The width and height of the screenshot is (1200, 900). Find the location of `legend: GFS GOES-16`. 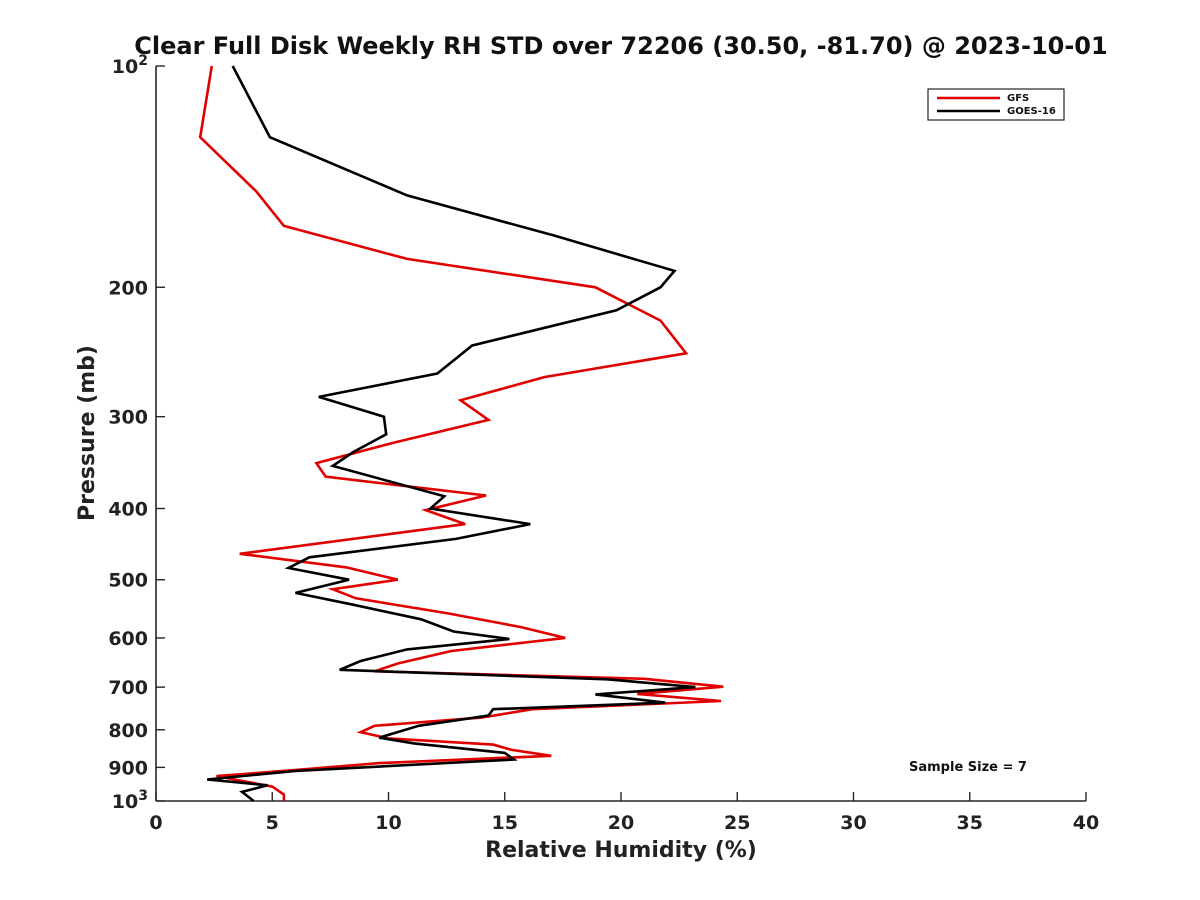

legend: GFS GOES-16 is located at coordinates (996, 104).